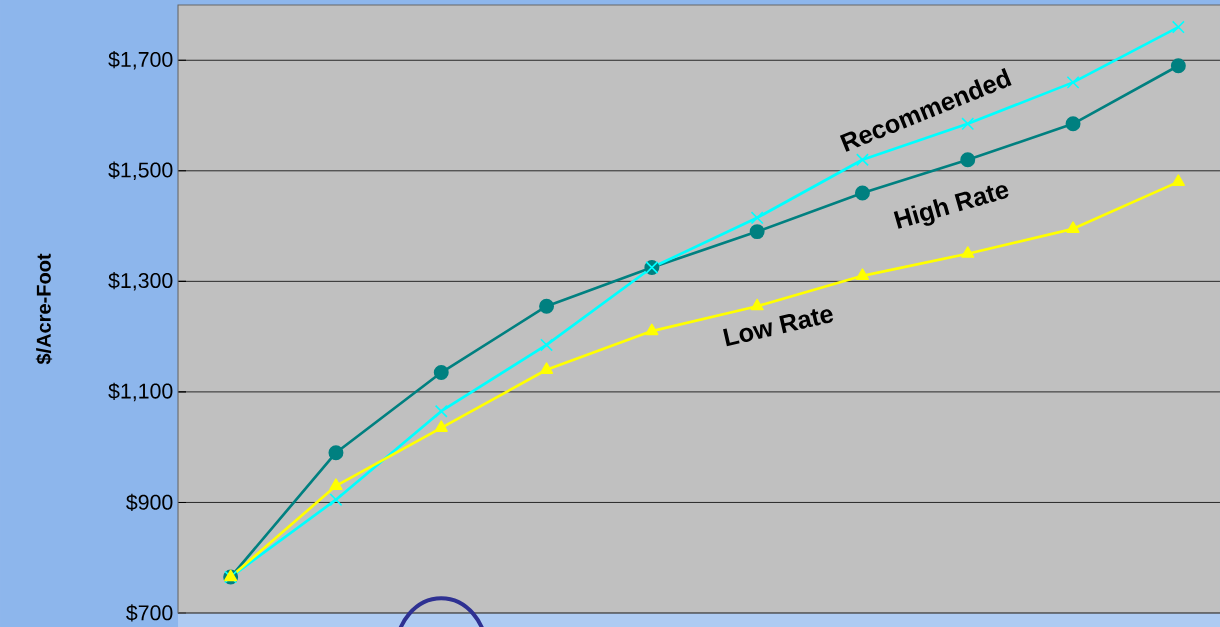  I want to click on text: High Rate, so click(951, 207).